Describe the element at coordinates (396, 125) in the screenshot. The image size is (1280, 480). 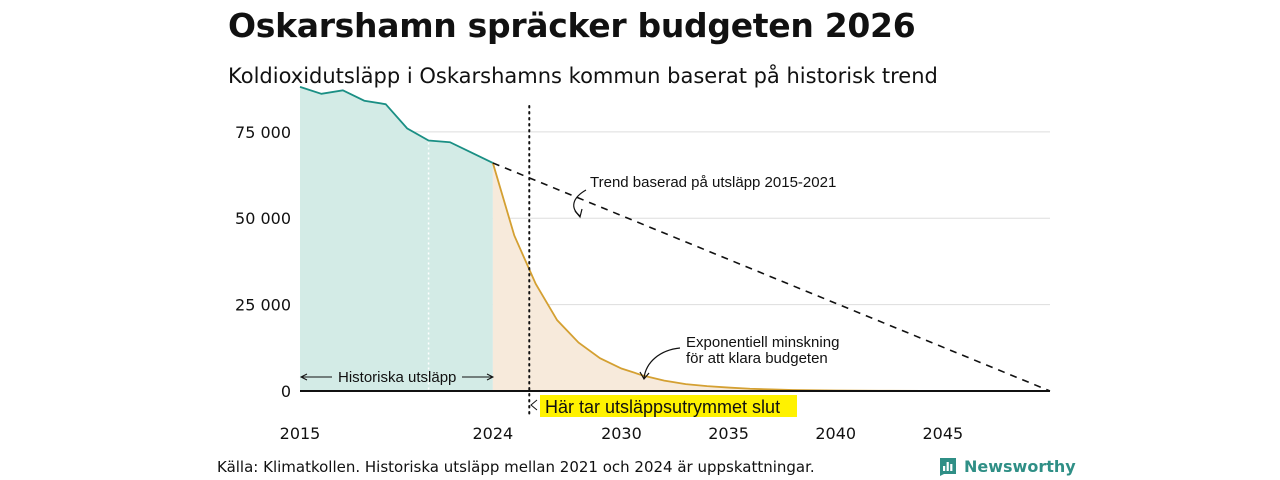
I see `history-line` at that location.